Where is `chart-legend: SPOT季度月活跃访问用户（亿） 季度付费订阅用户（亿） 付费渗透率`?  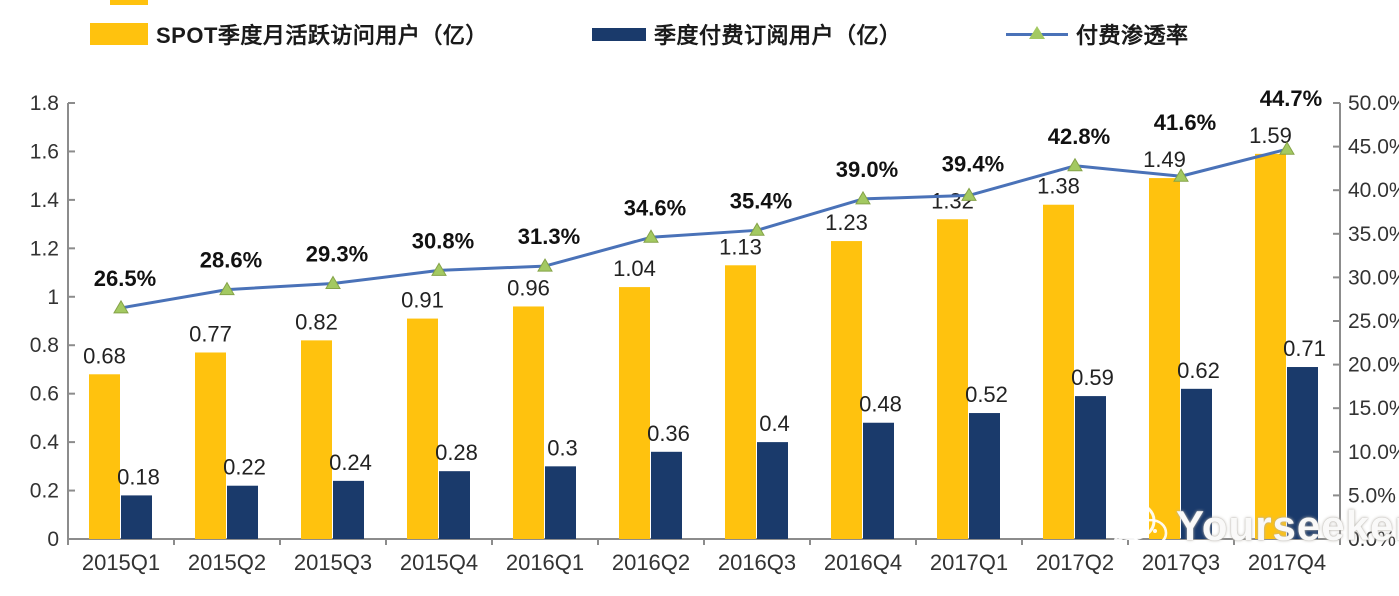
chart-legend: SPOT季度月活跃访问用户（亿） 季度付费订阅用户（亿） 付费渗透率 is located at coordinates (699, 34).